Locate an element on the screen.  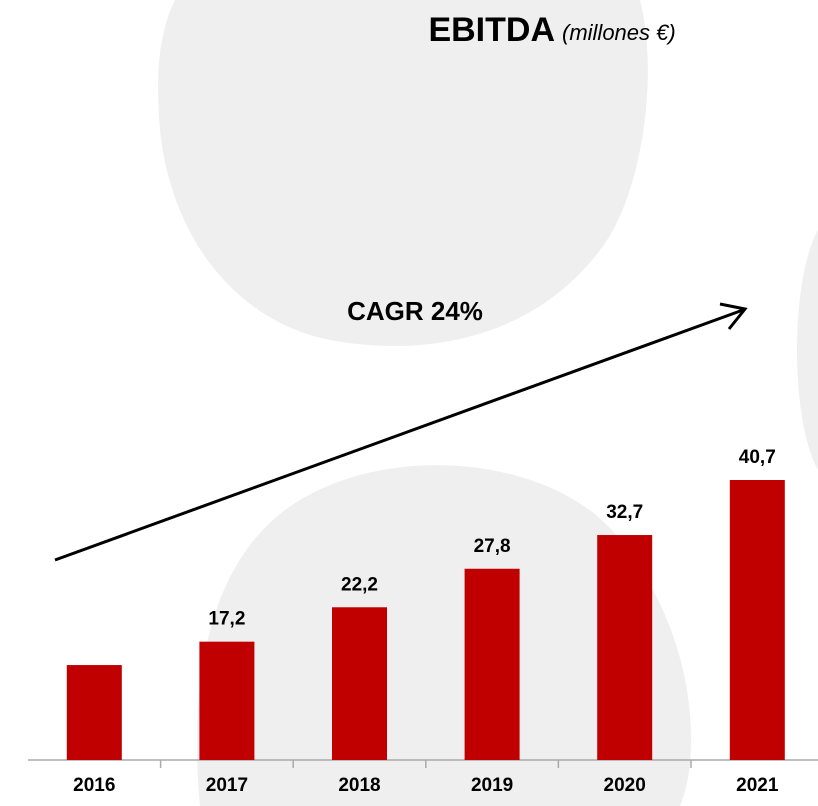
x-tick-label: 2018 is located at coordinates (359, 785).